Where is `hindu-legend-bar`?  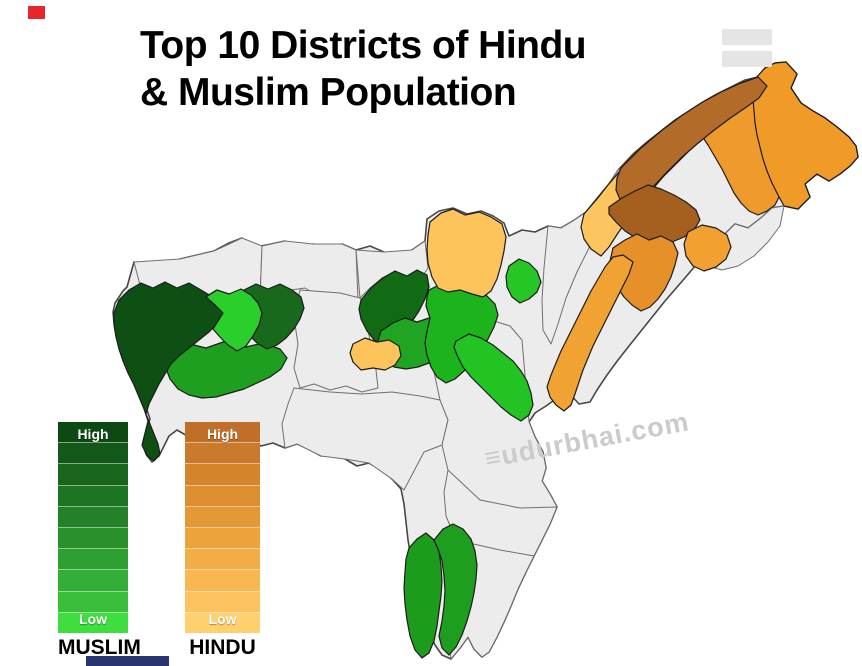
hindu-legend-bar is located at coordinates (222, 528).